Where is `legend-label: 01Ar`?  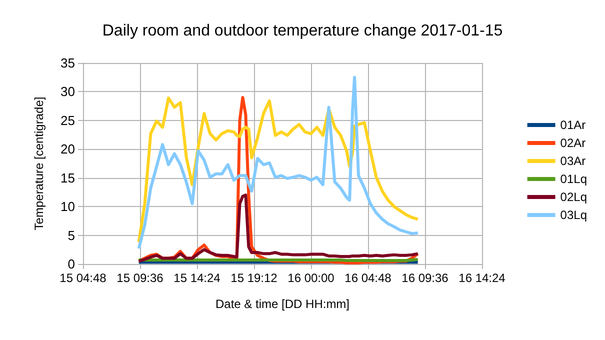
legend-label: 01Ar is located at coordinates (573, 125).